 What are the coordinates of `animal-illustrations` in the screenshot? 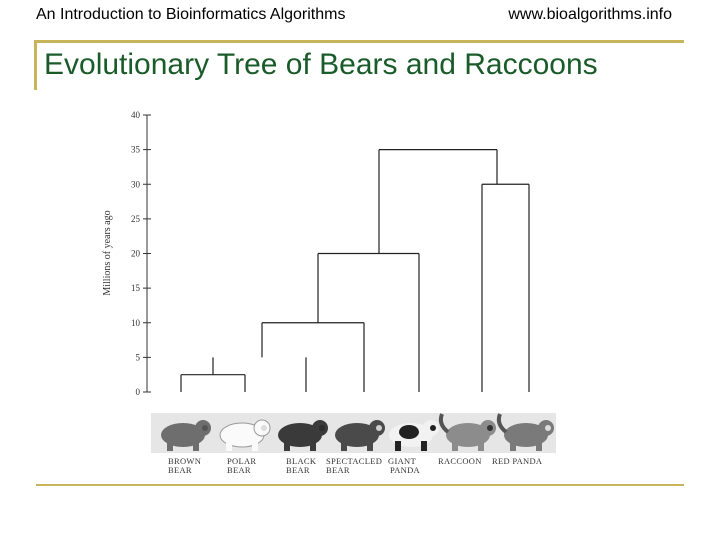 It's located at (353, 433).